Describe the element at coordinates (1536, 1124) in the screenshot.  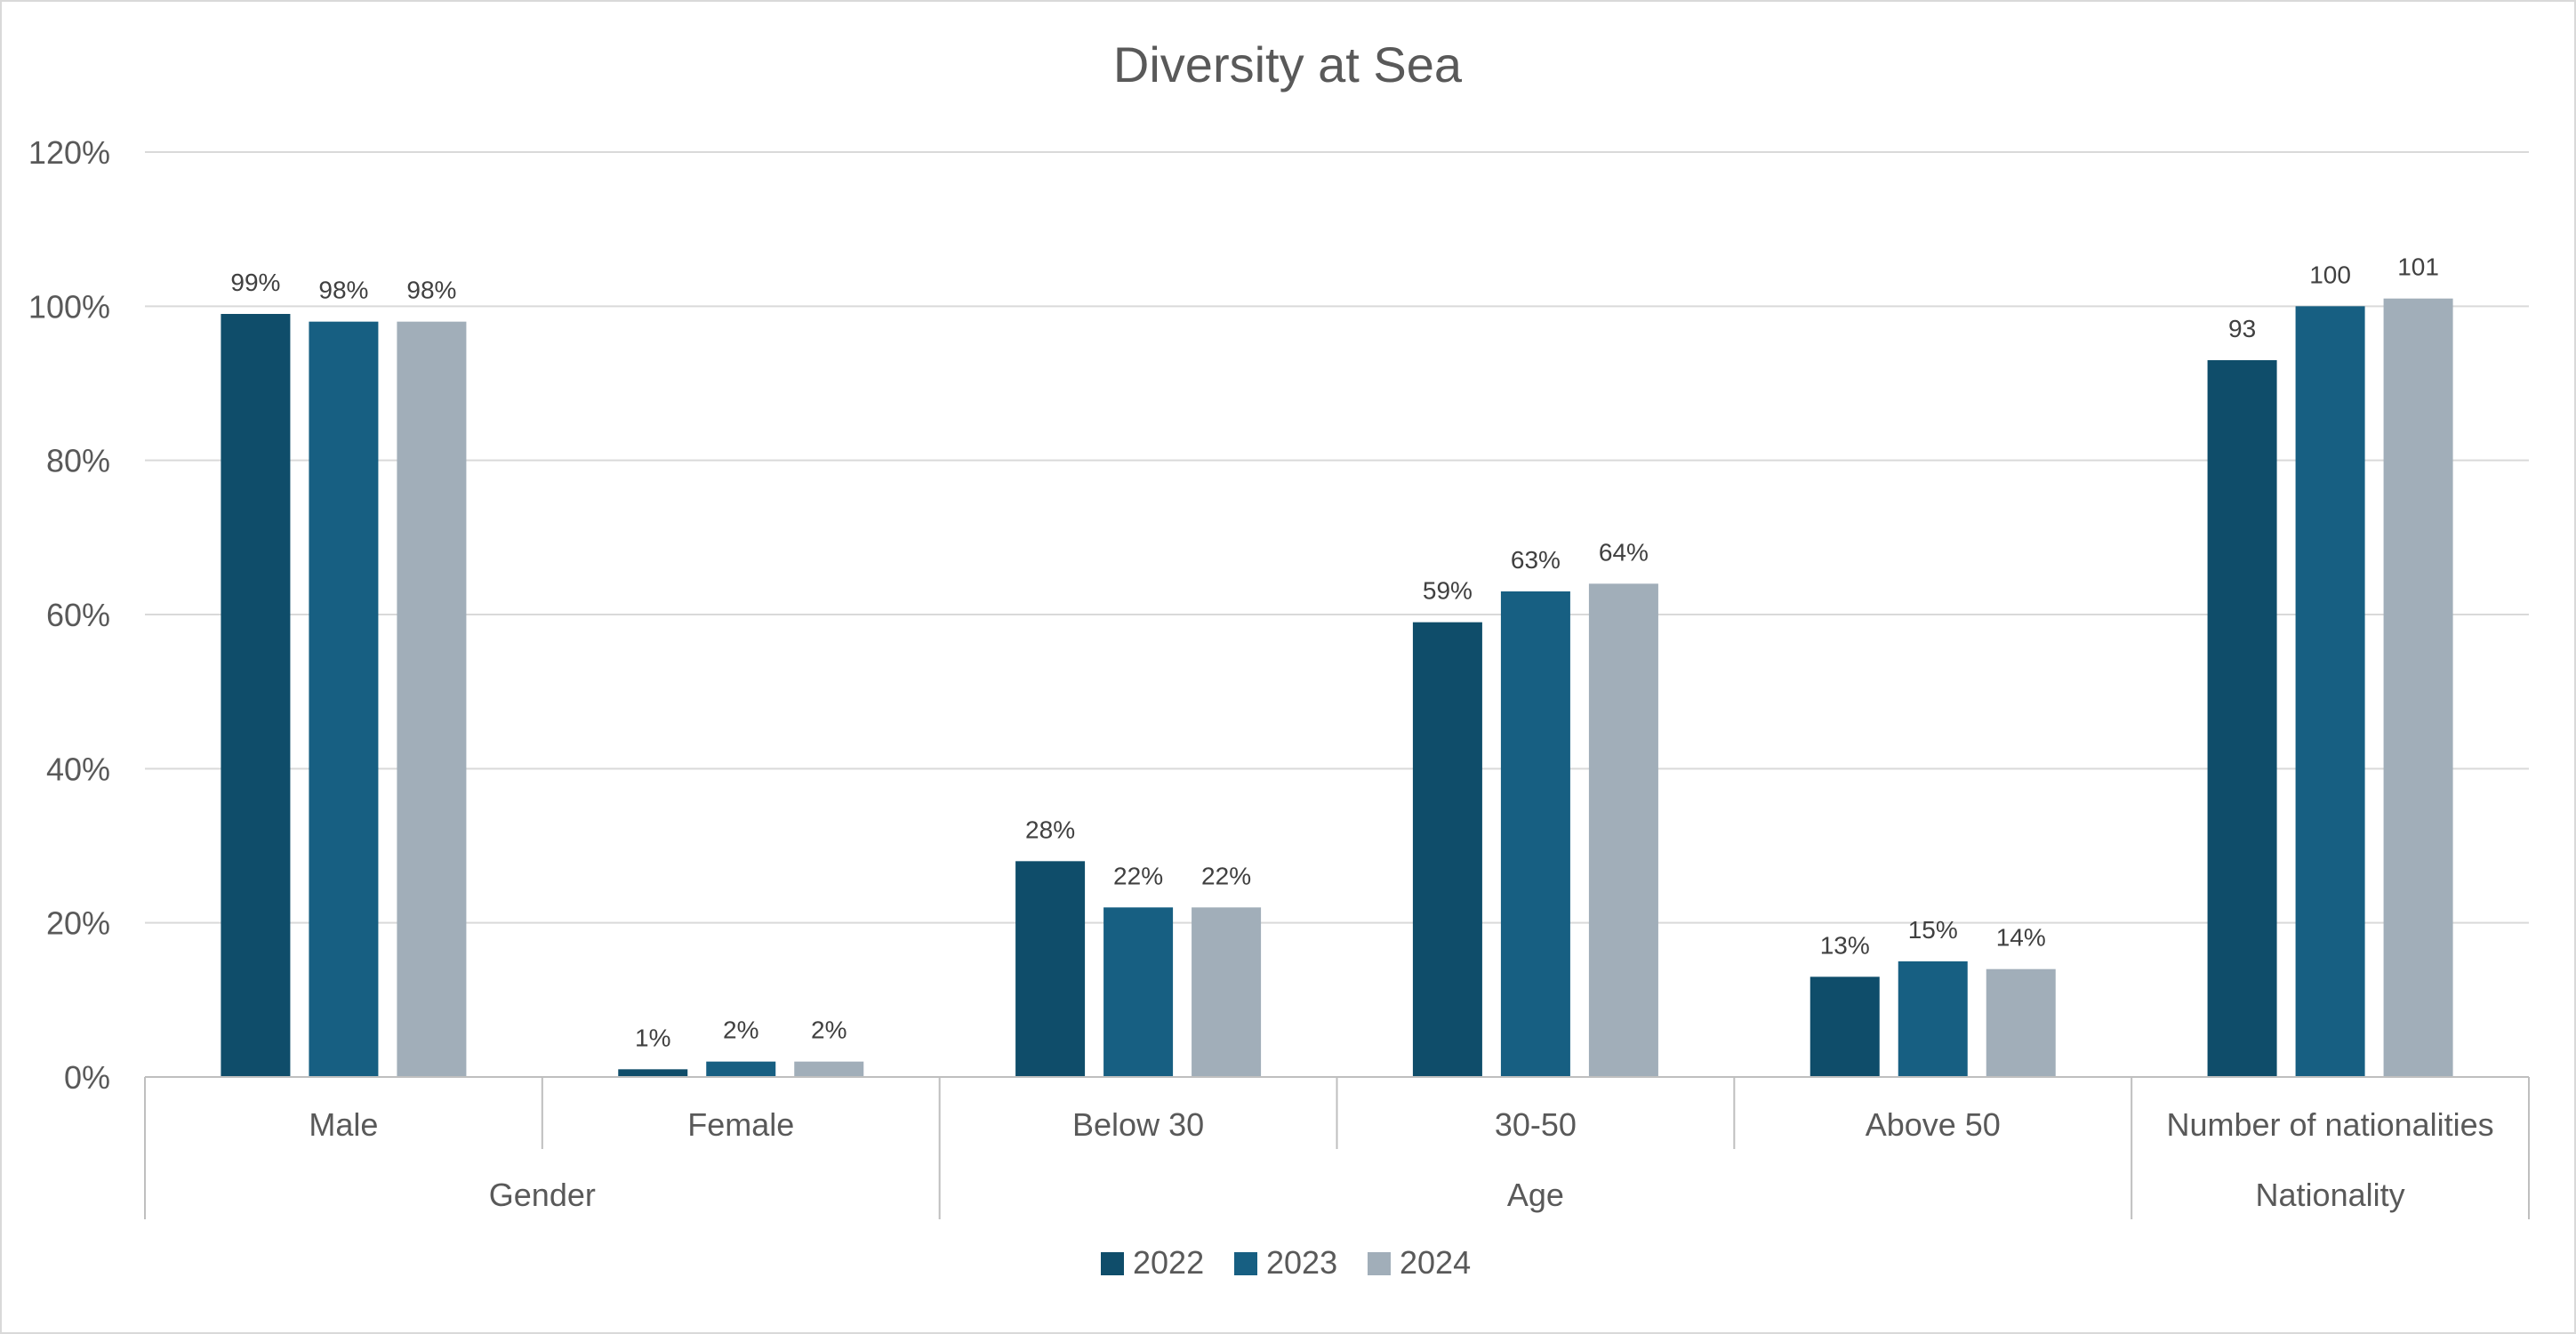
I see `x-tick-label-30-50: 30-50` at that location.